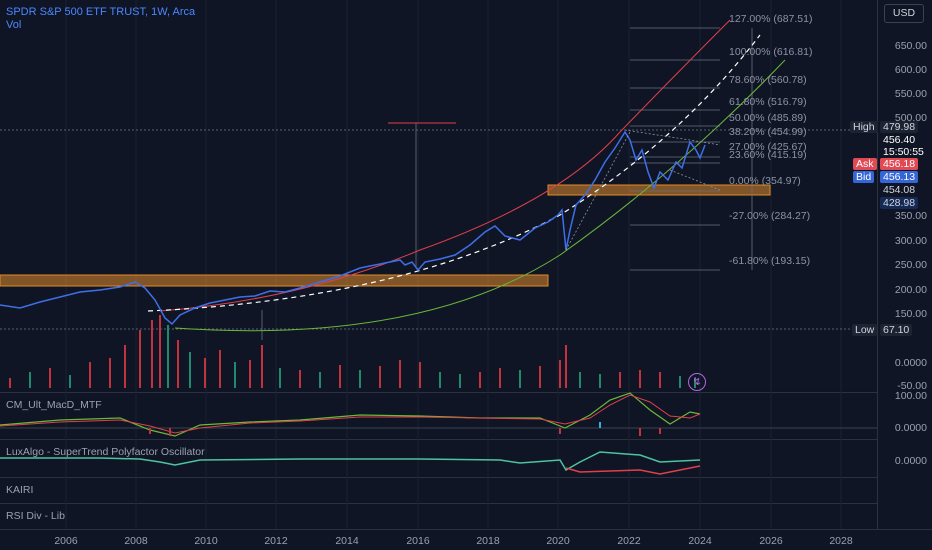 This screenshot has width=932, height=550. I want to click on ask-label: Ask, so click(865, 164).